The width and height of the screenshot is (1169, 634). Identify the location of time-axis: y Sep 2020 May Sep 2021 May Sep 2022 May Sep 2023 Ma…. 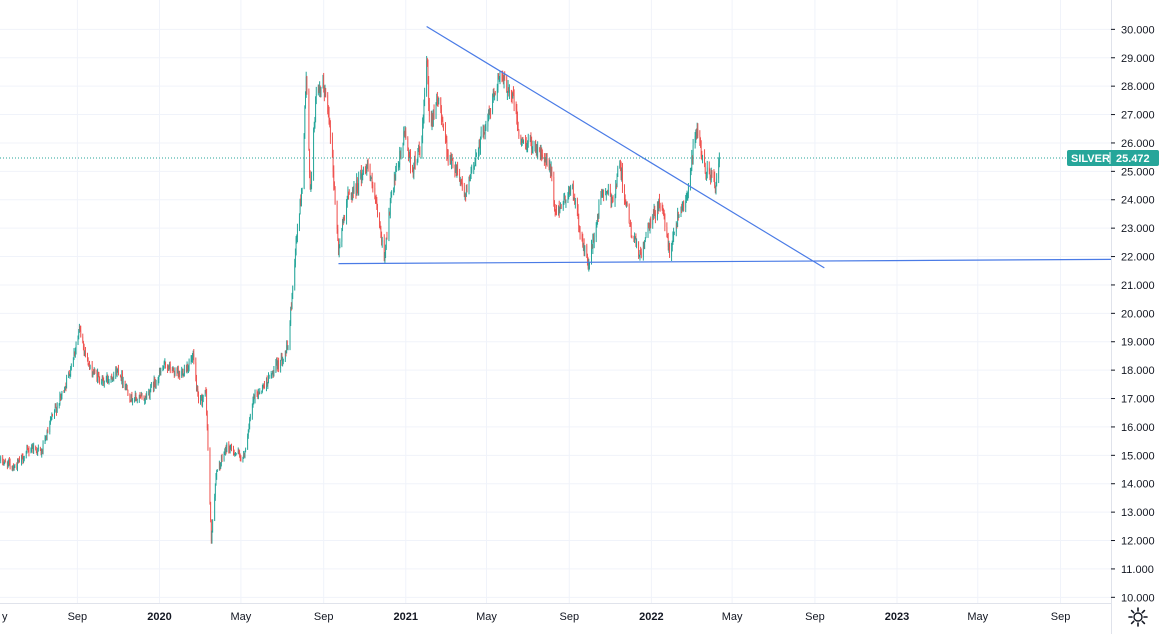
(555, 613).